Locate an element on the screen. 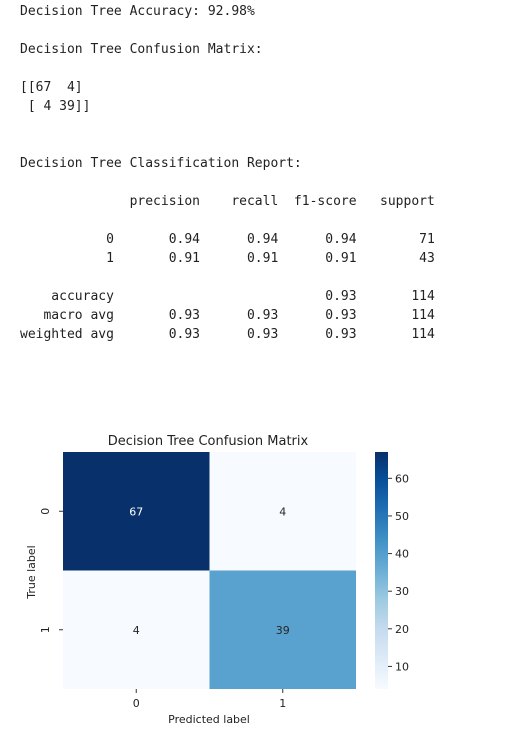  colorbar-tick-label: 50 is located at coordinates (402, 516).